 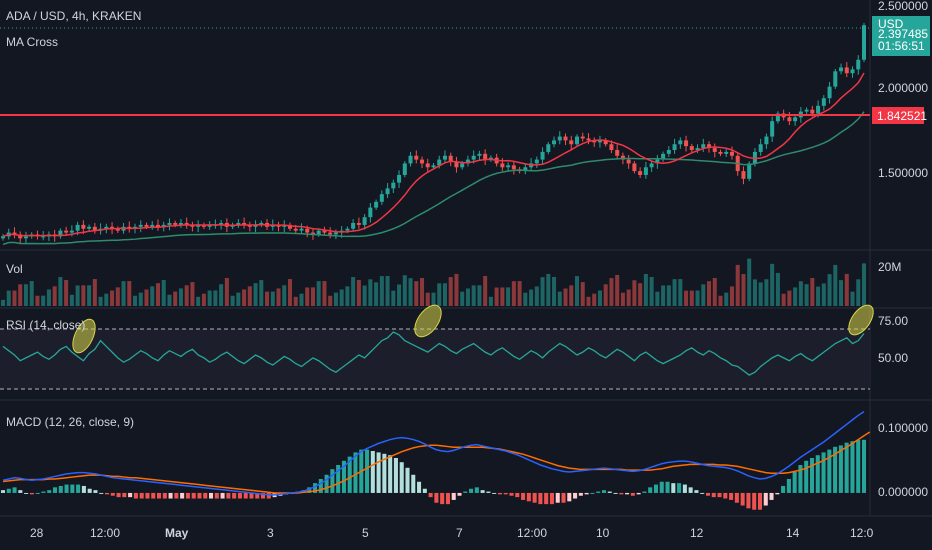 I want to click on time-label-5: 5, so click(x=365, y=533).